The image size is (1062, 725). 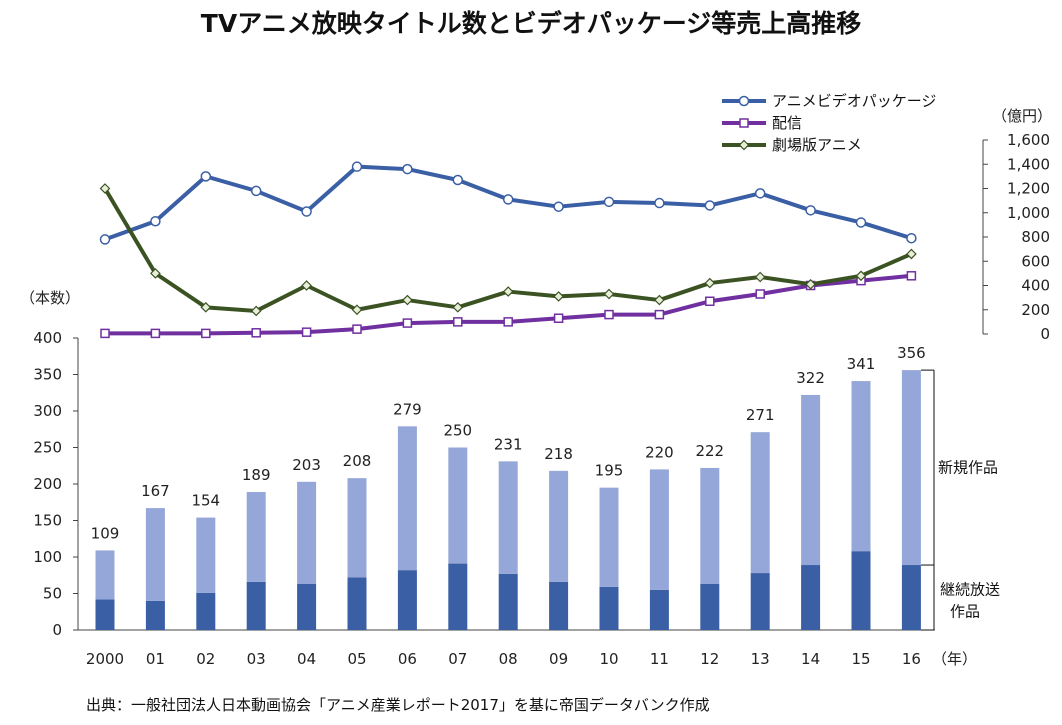 I want to click on legend-label: アニメビデオパッケージ, so click(x=854, y=101).